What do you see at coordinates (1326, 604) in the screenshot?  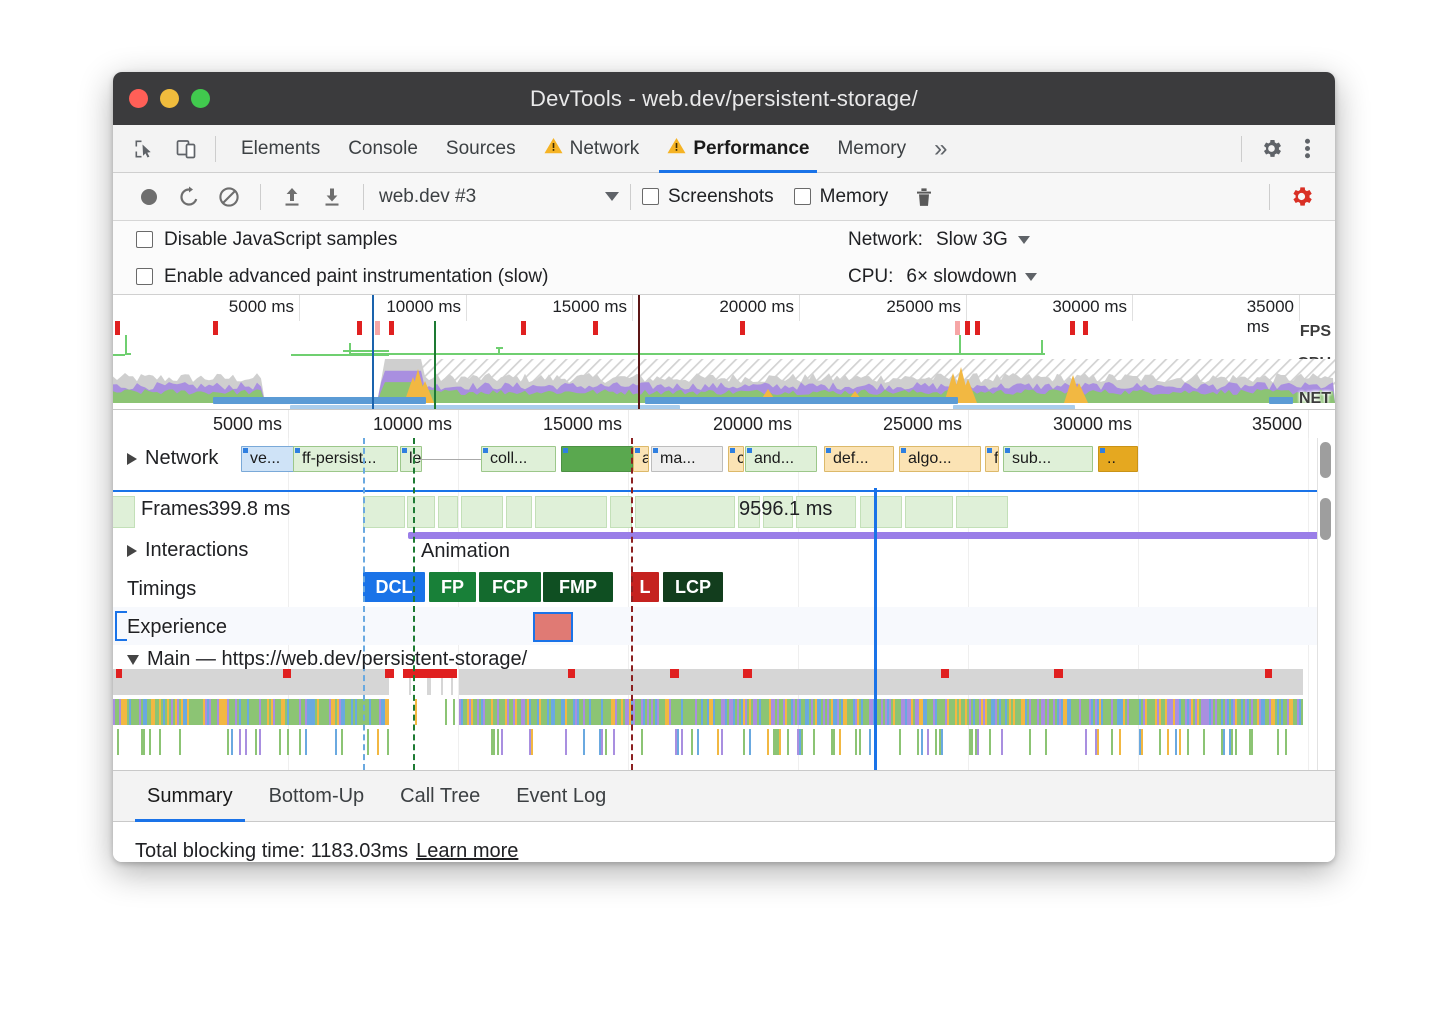 I see `tracks-scrollbar` at bounding box center [1326, 604].